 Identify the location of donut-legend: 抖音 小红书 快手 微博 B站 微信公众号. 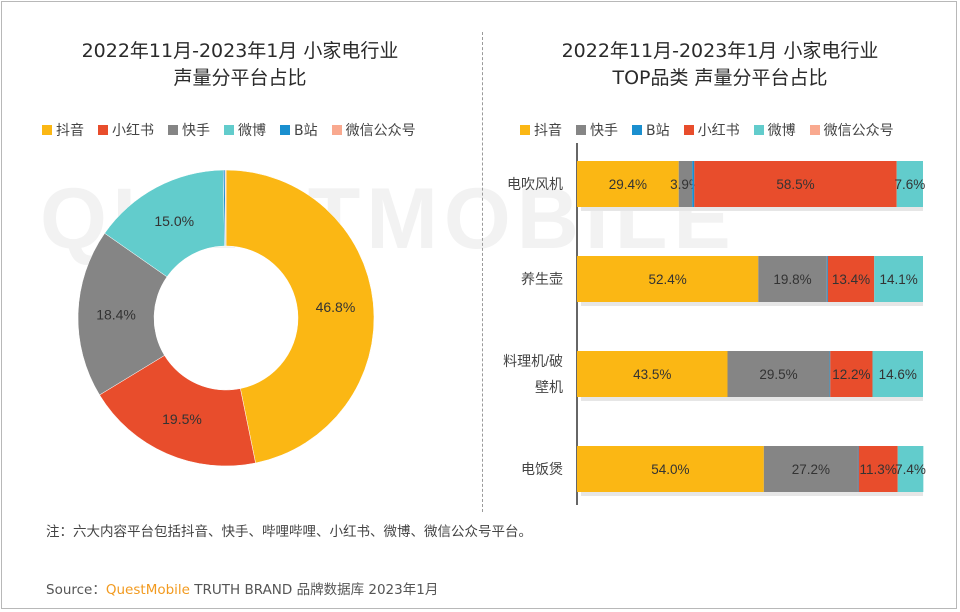
(236, 130).